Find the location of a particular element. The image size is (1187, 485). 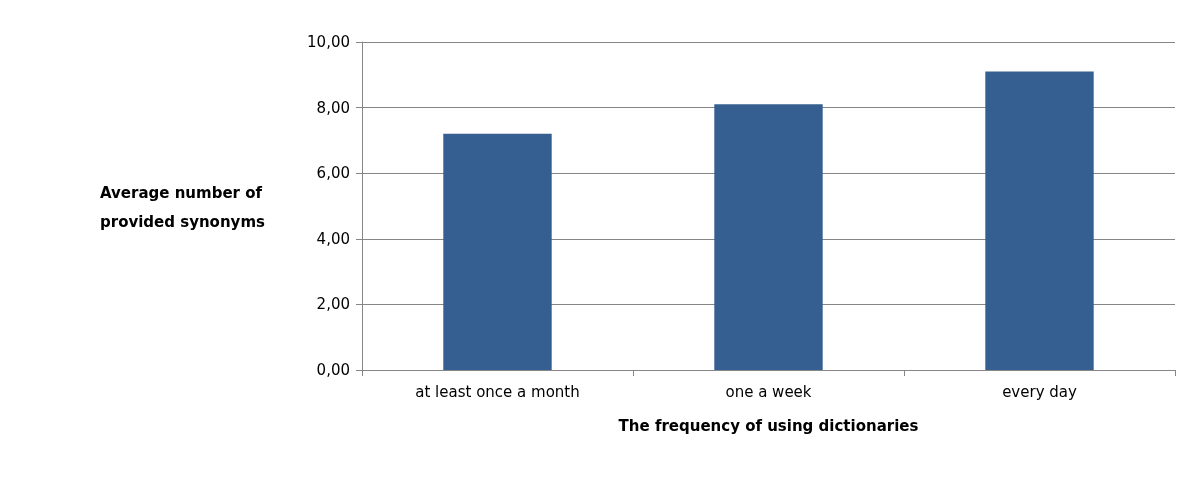

y-tick-label: 10,00 is located at coordinates (328, 42).